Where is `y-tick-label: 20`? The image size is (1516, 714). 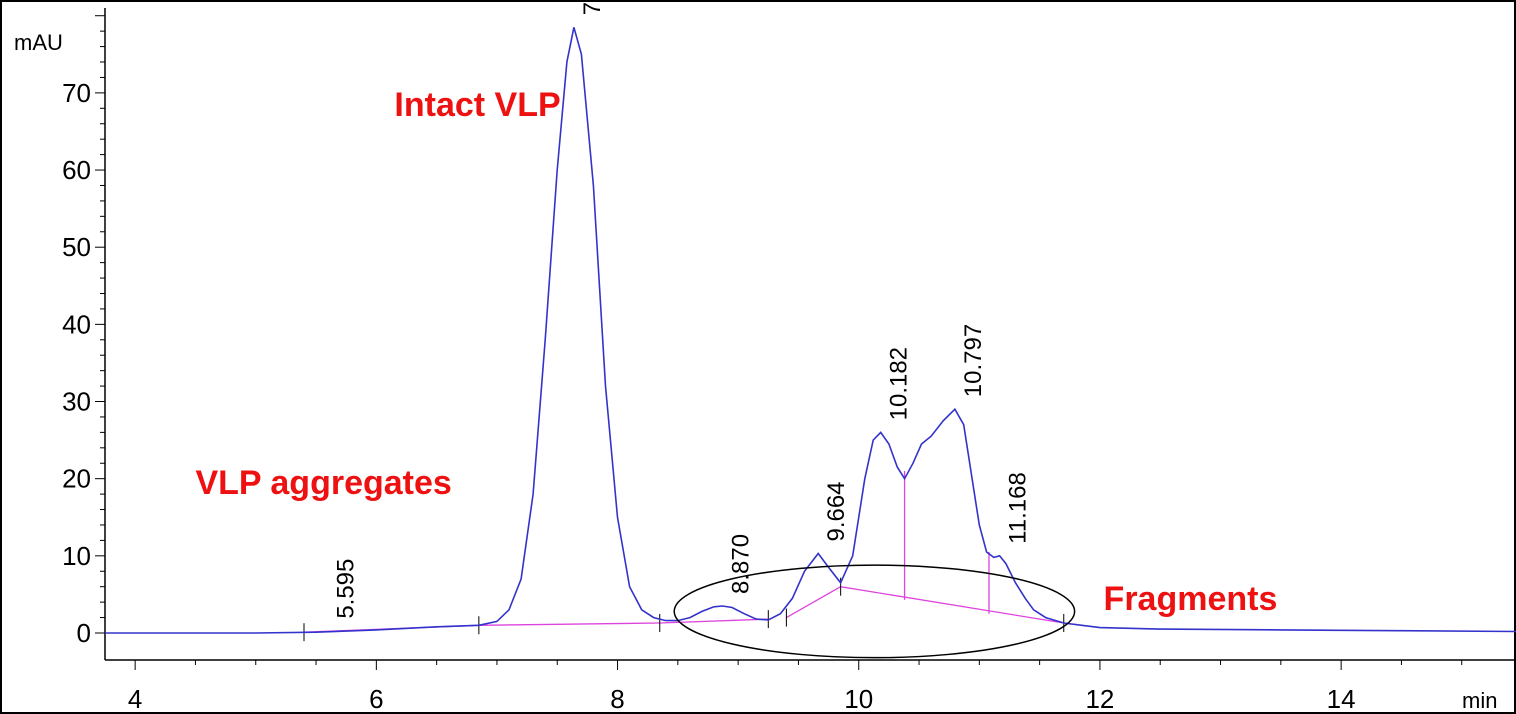
y-tick-label: 20 is located at coordinates (76, 479).